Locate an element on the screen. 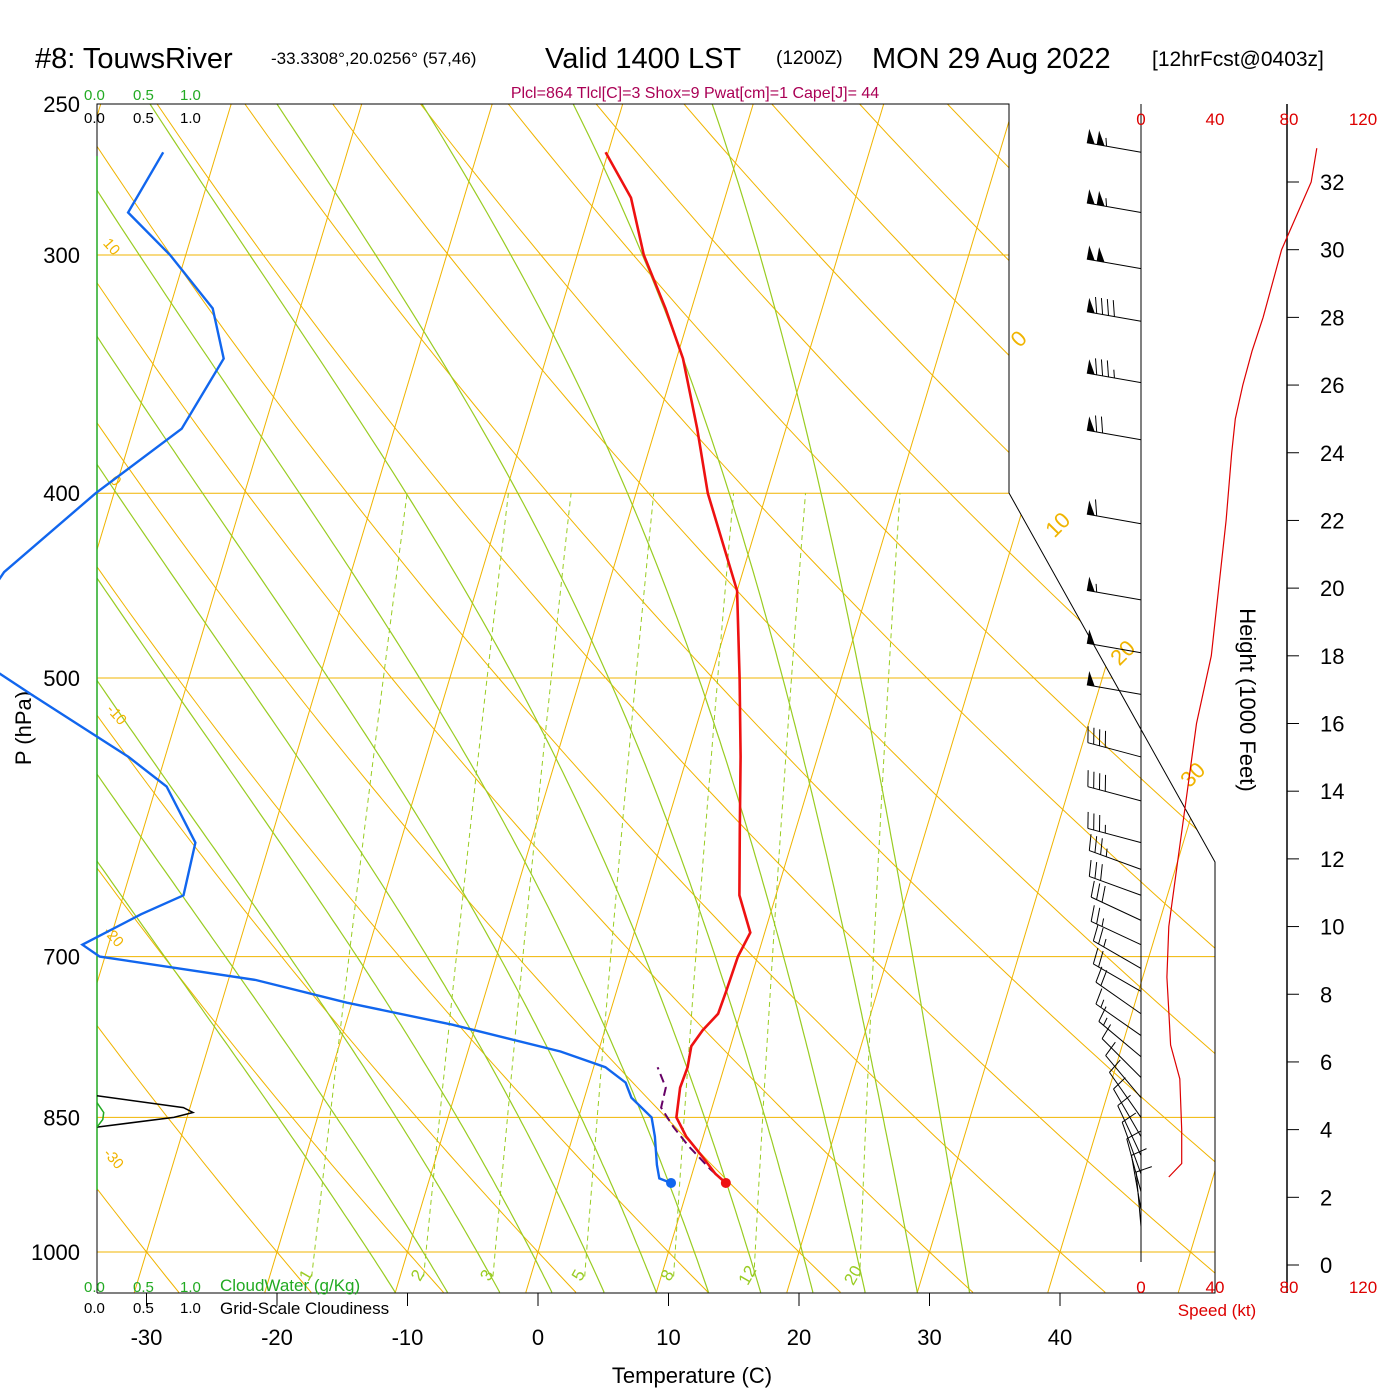 The image size is (1400, 1400). isotherm-line is located at coordinates (1131, 698).